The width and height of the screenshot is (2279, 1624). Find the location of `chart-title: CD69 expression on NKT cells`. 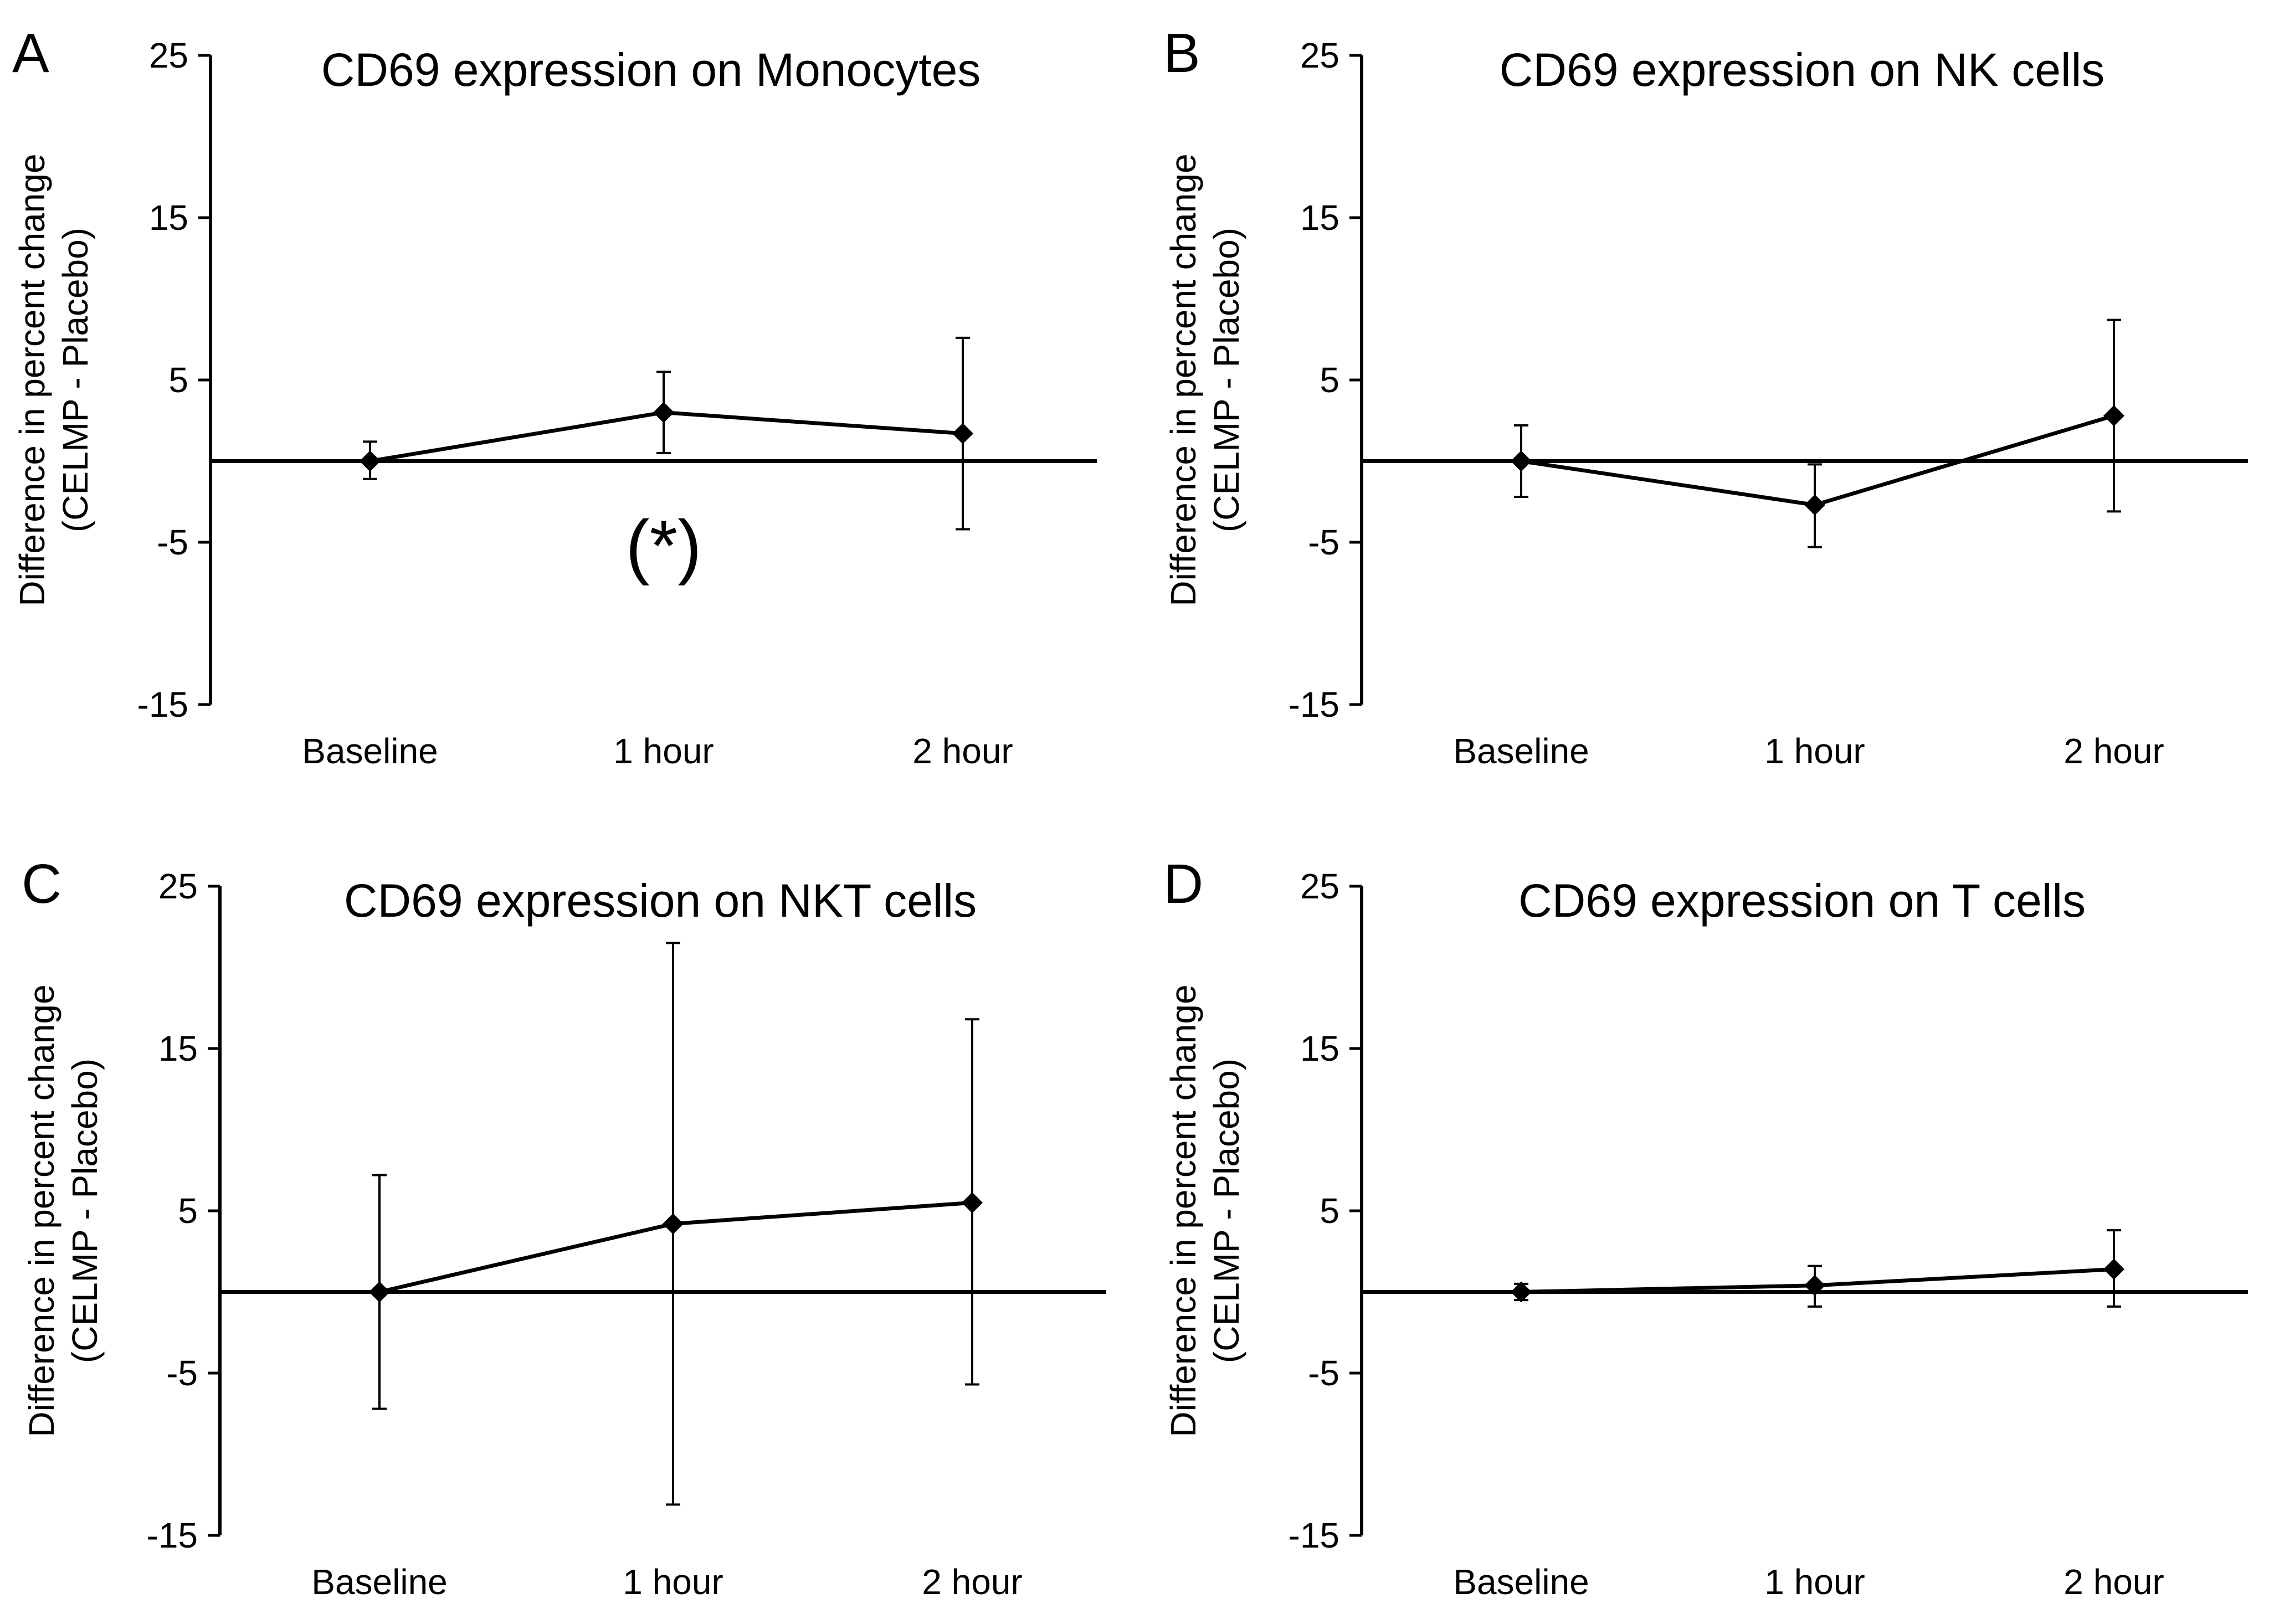

chart-title: CD69 expression on NKT cells is located at coordinates (660, 901).